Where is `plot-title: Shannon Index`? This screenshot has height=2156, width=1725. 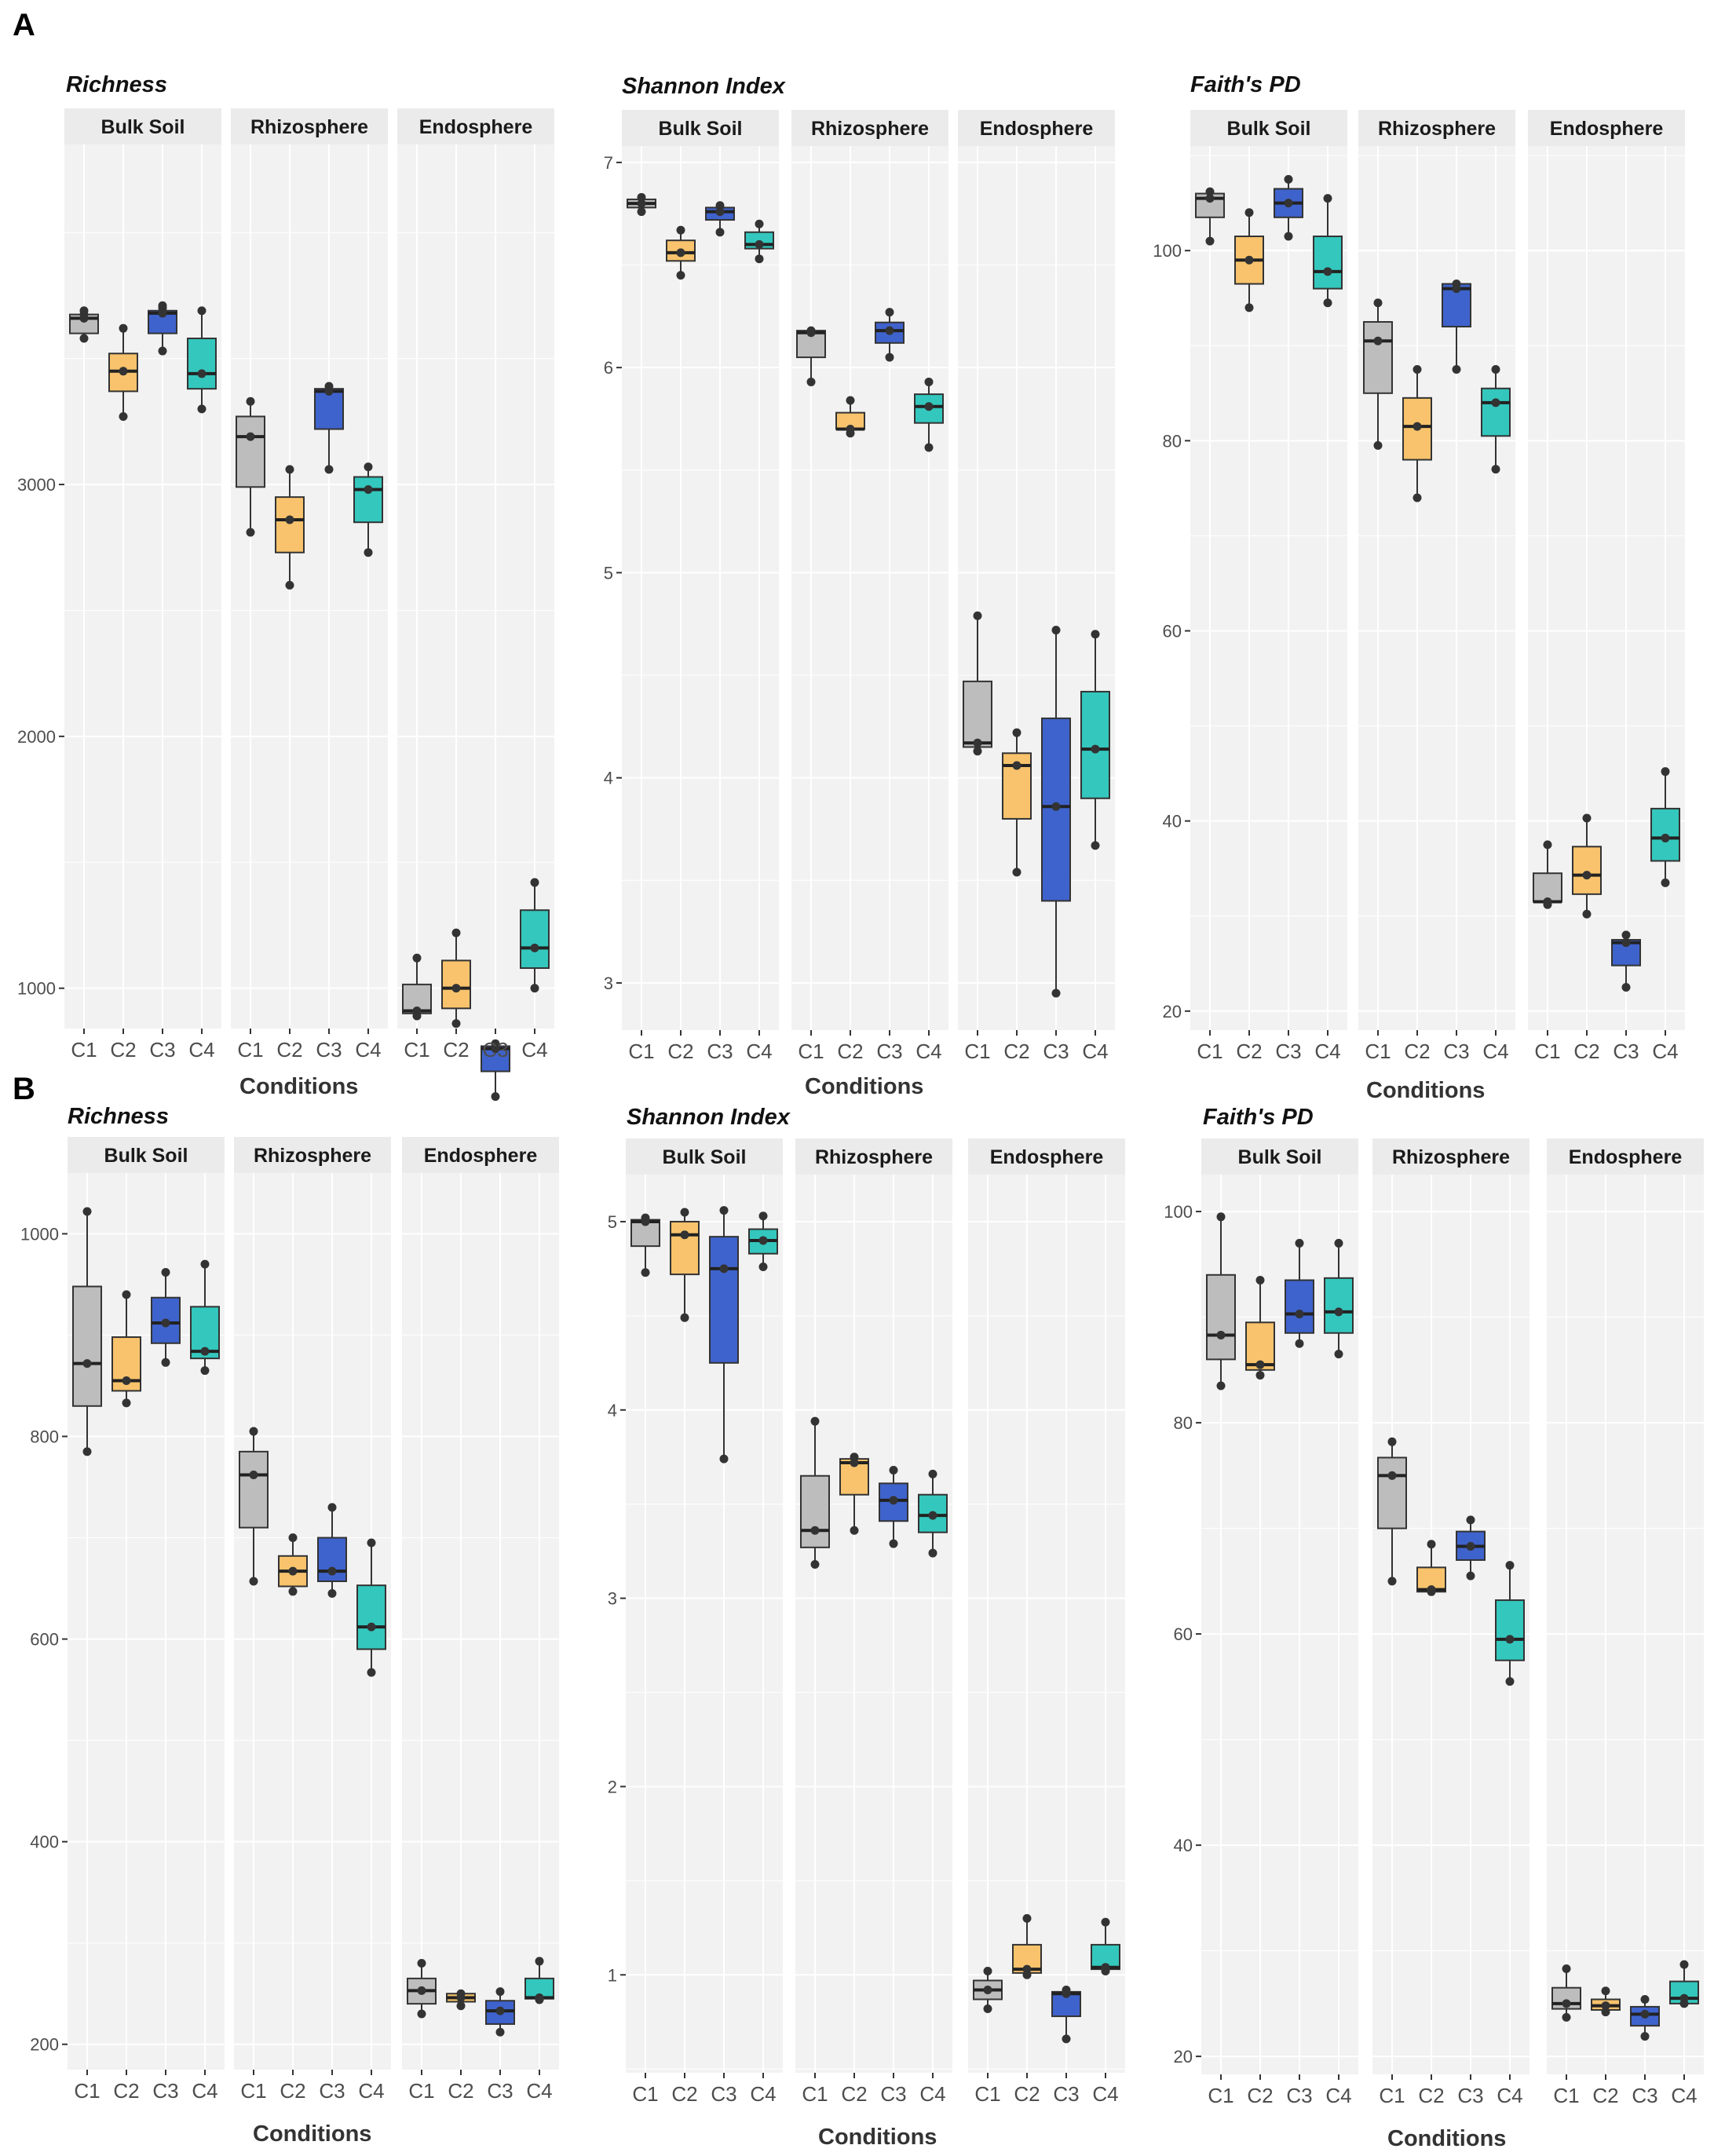
plot-title: Shannon Index is located at coordinates (709, 1117).